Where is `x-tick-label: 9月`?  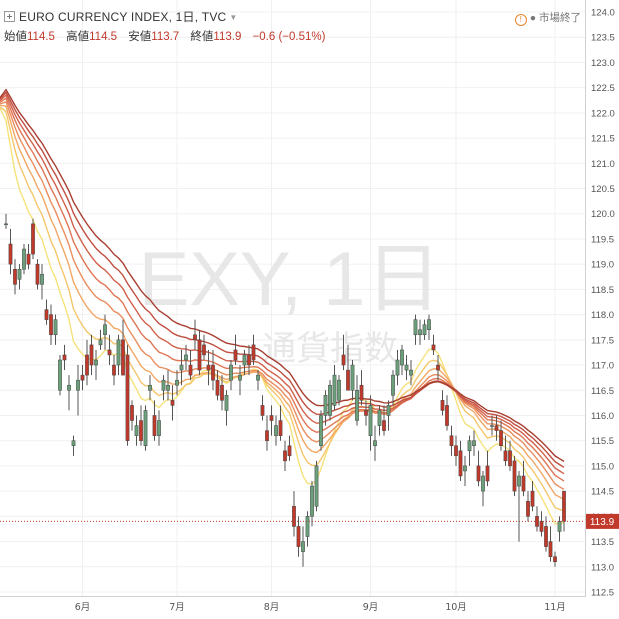 x-tick-label: 9月 is located at coordinates (371, 607).